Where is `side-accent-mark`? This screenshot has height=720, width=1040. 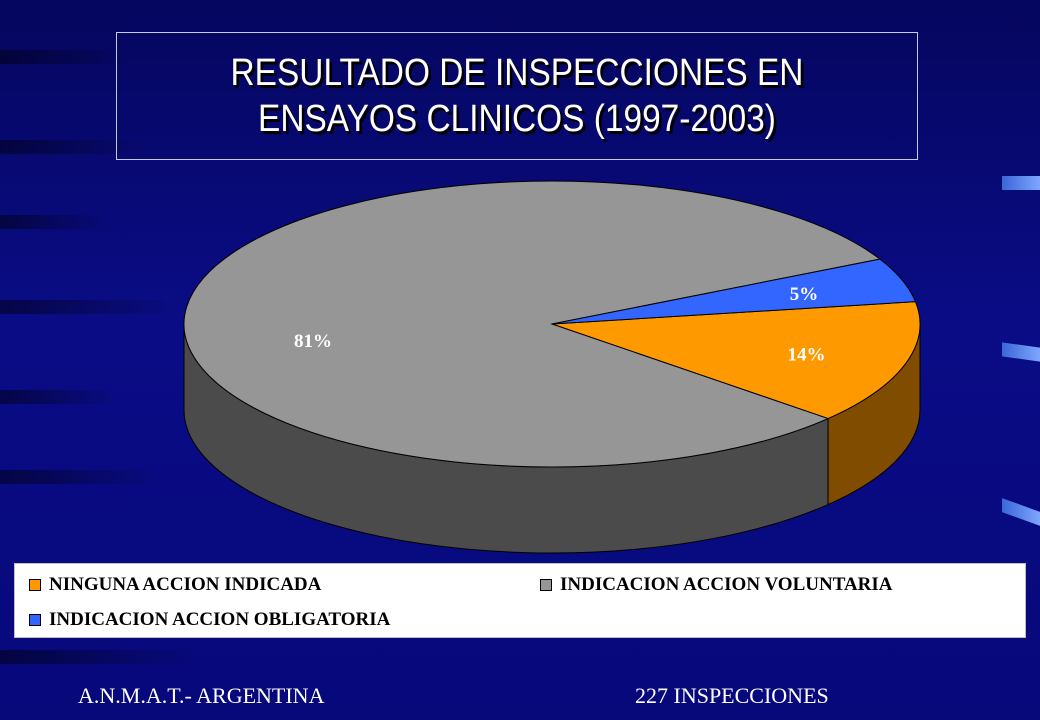 side-accent-mark is located at coordinates (1021, 183).